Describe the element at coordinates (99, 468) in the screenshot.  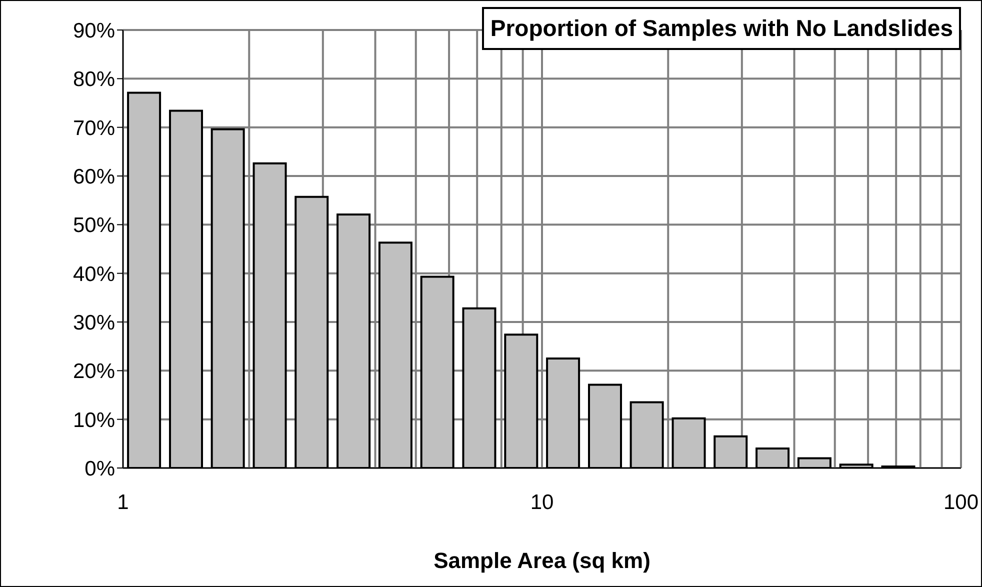
I see `y-tick-label: 0%` at that location.